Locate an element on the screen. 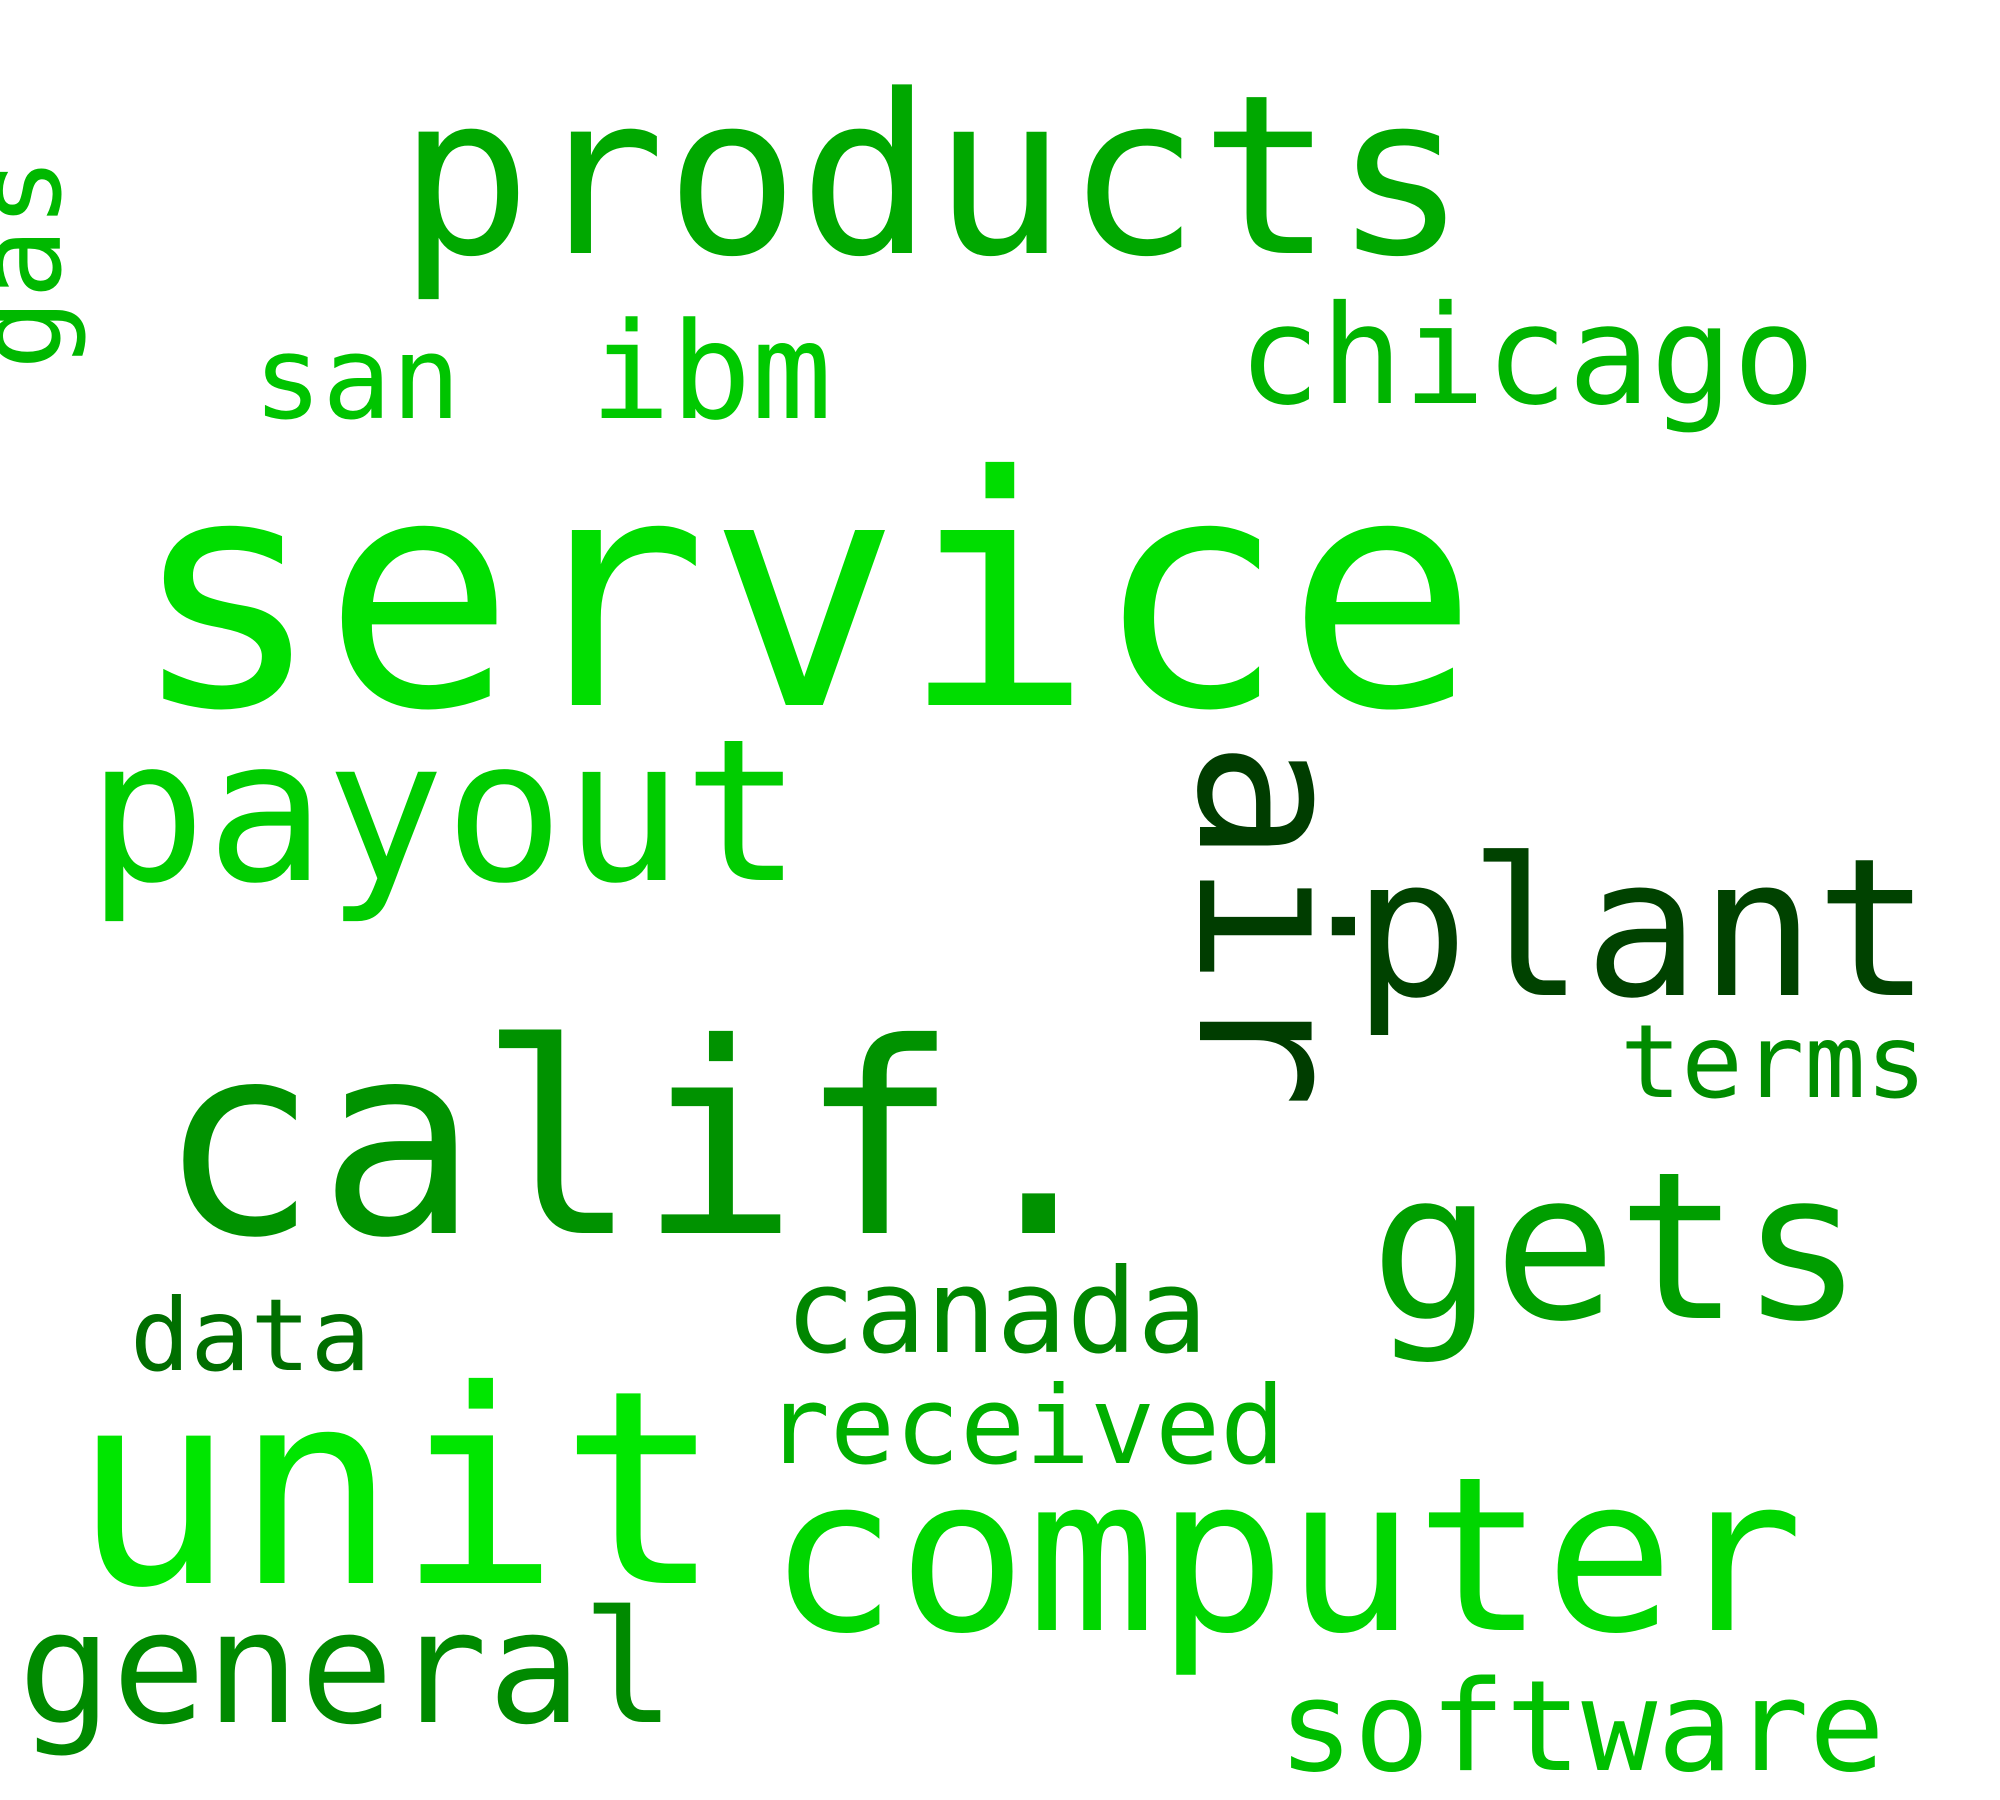 Image resolution: width=2000 pixels, height=1800 pixels. word-canada: canada is located at coordinates (996, 1311).